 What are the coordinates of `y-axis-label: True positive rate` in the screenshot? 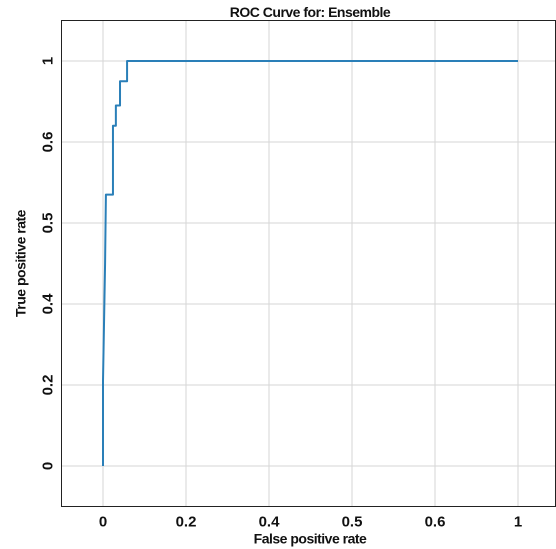 It's located at (21, 263).